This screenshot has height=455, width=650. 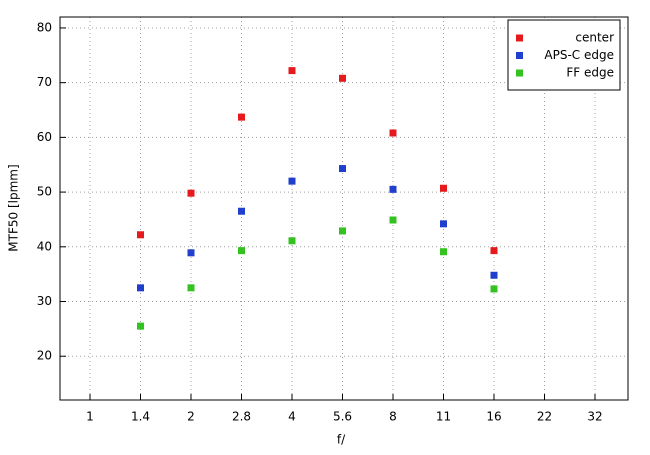 What do you see at coordinates (44, 246) in the screenshot?
I see `y-tick-label: 40` at bounding box center [44, 246].